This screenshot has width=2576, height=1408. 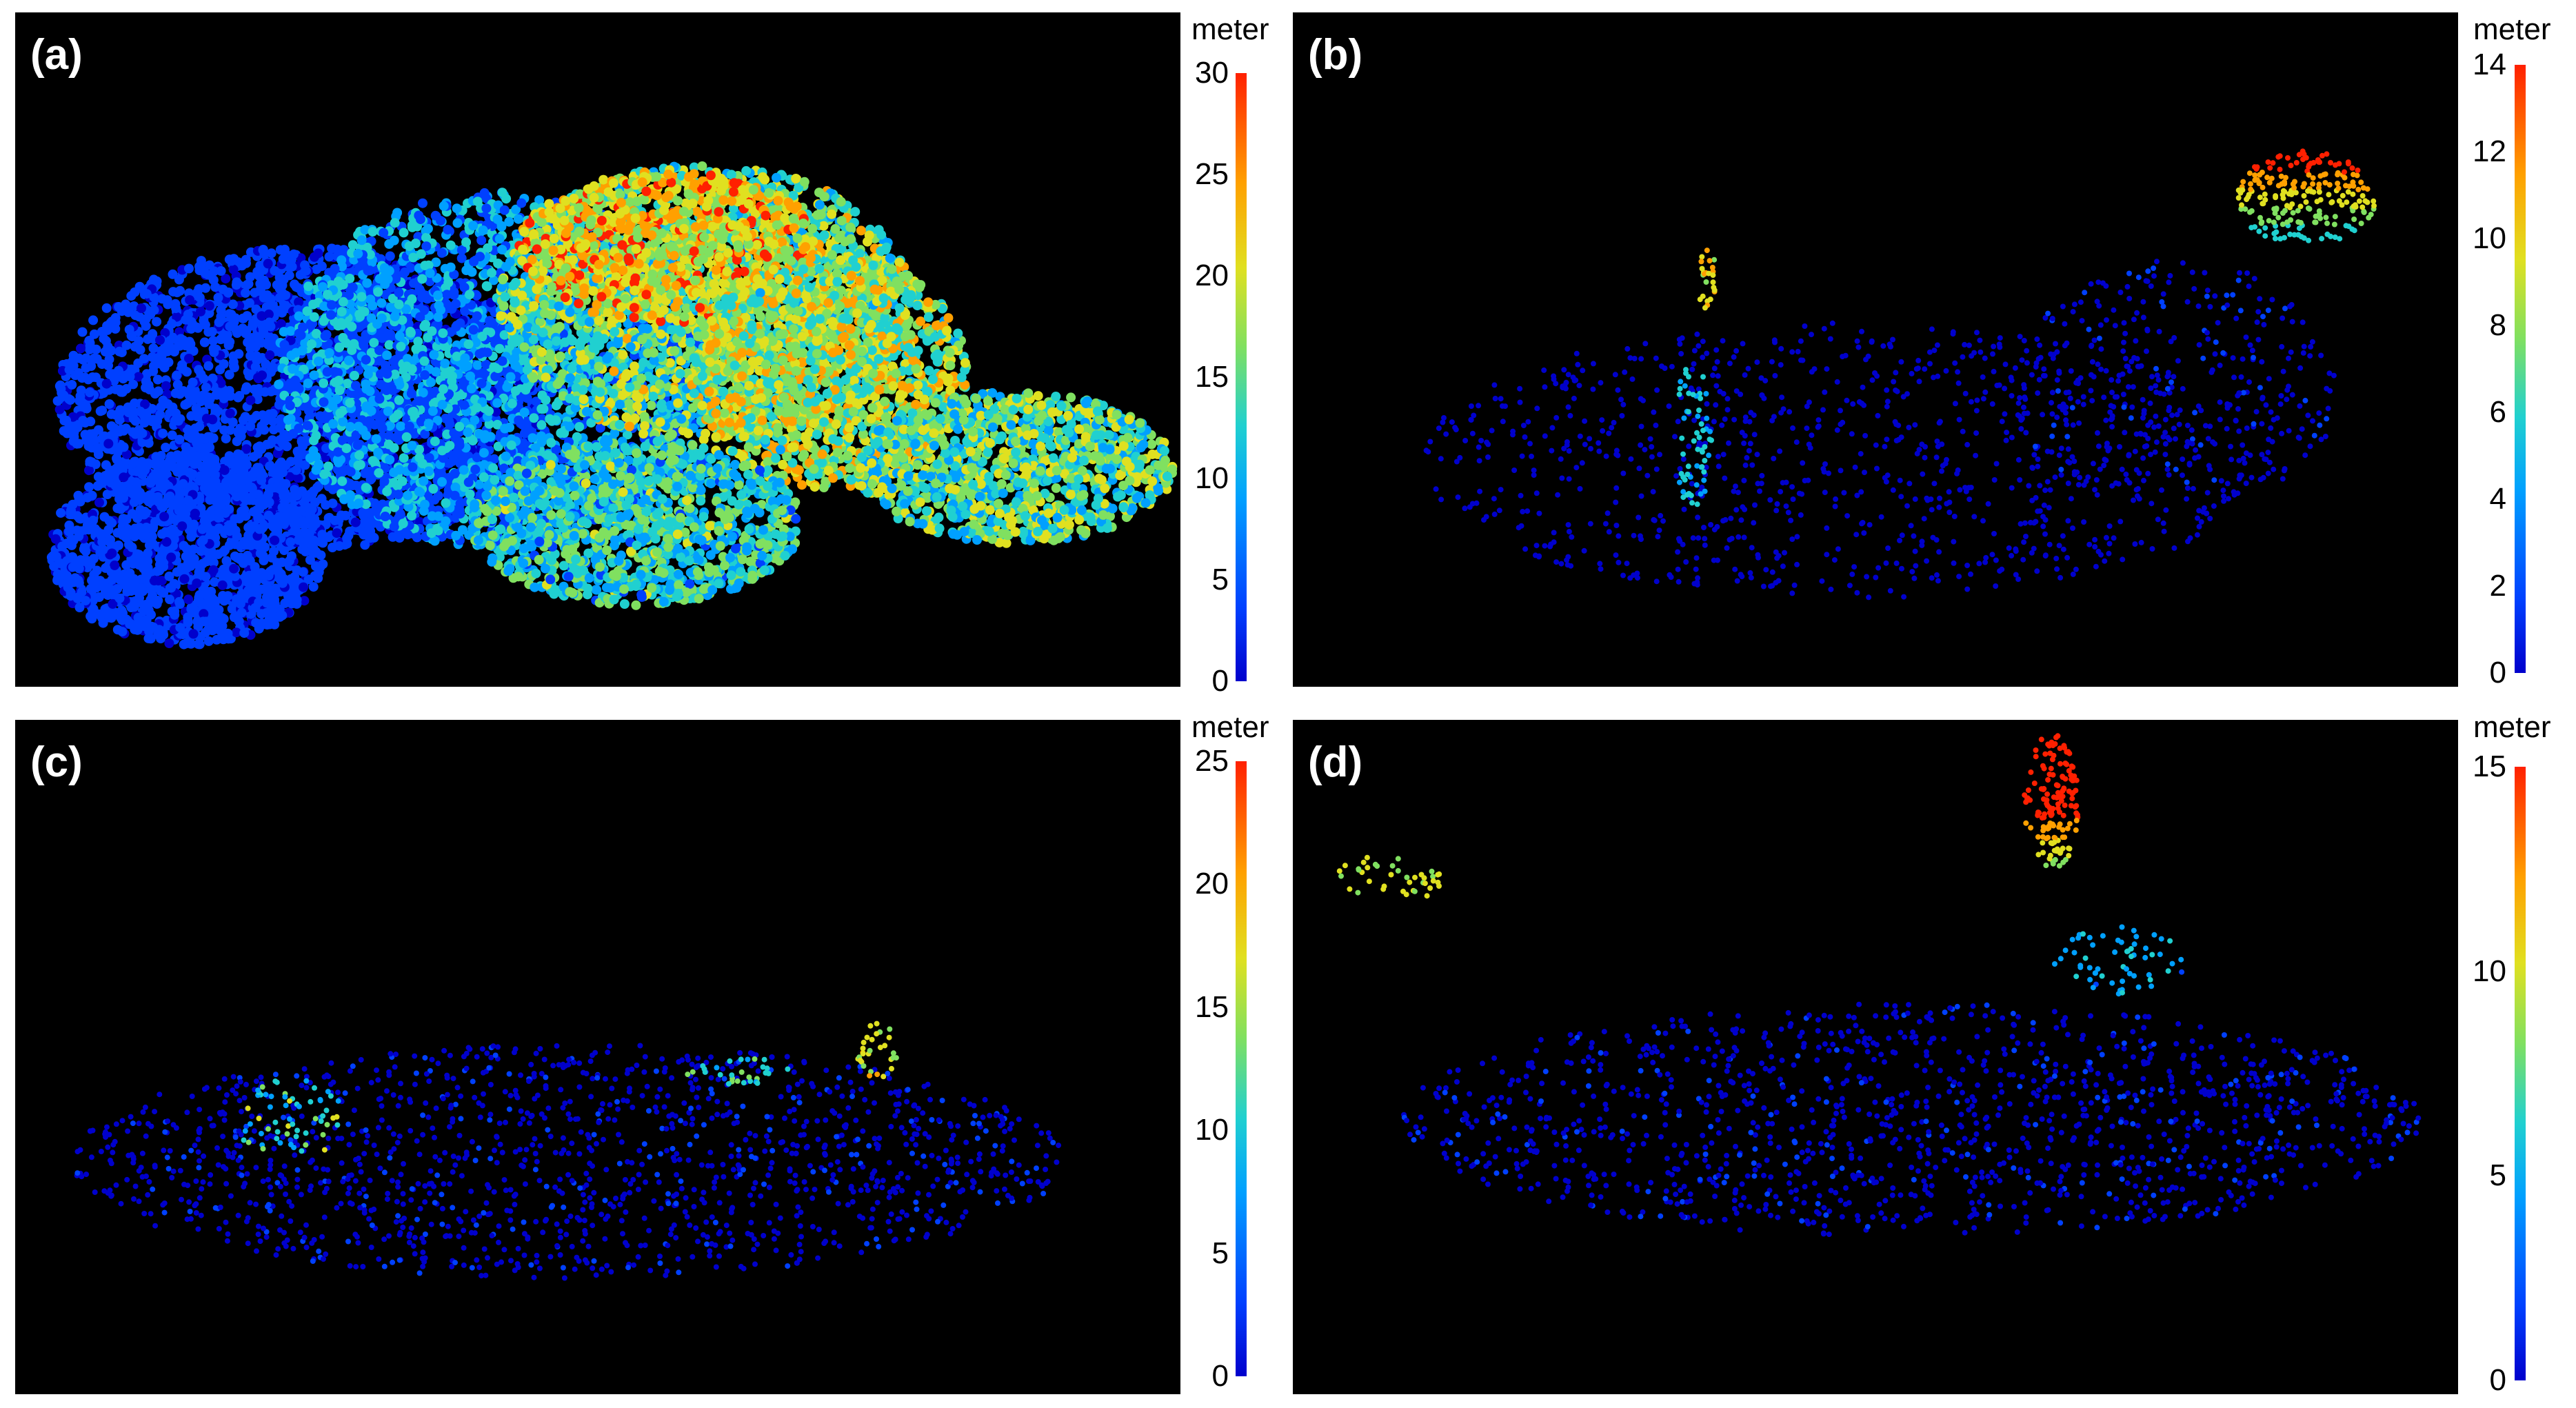 I want to click on colorbar-a: meter 0 5 10 15 20 25 30, so click(x=1235, y=355).